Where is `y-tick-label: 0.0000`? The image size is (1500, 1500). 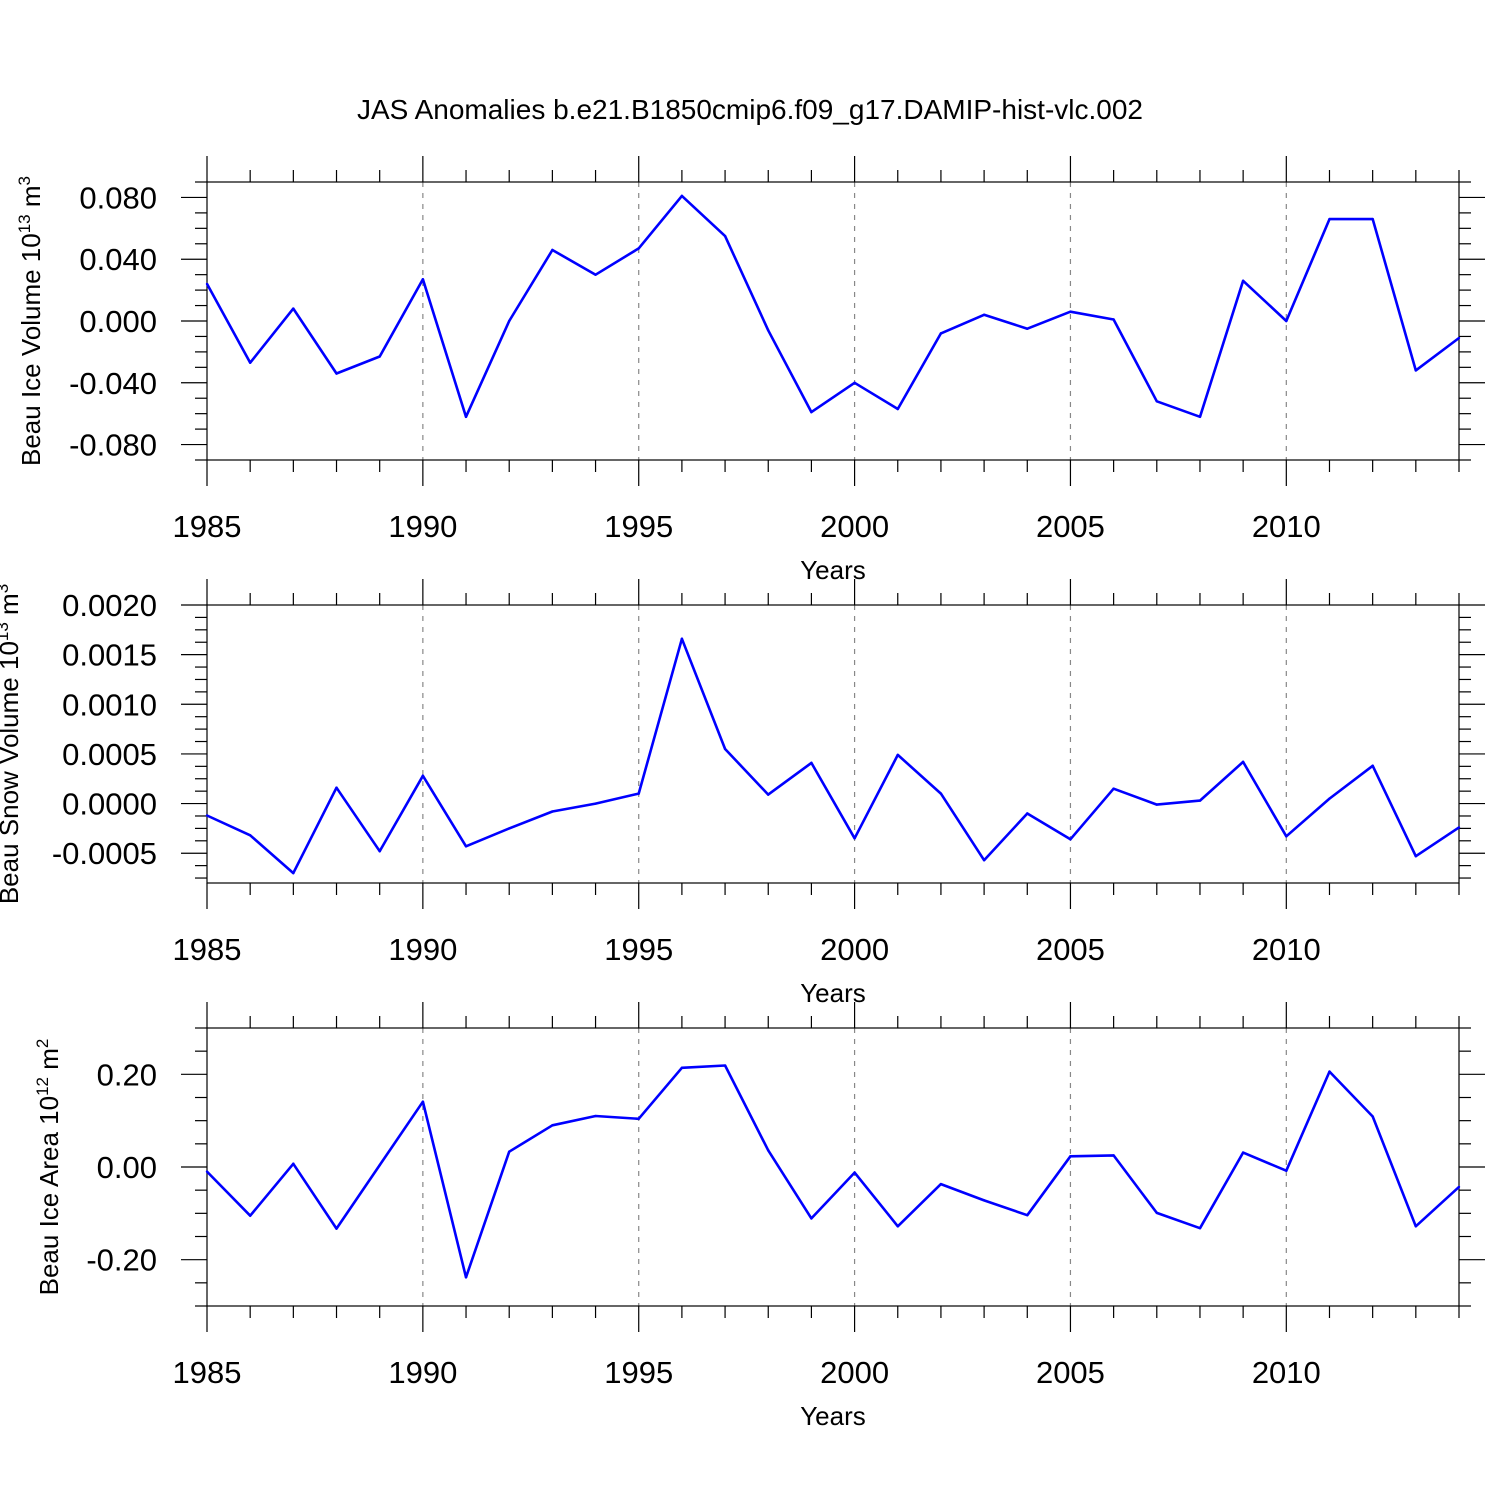
y-tick-label: 0.0000 is located at coordinates (109, 804).